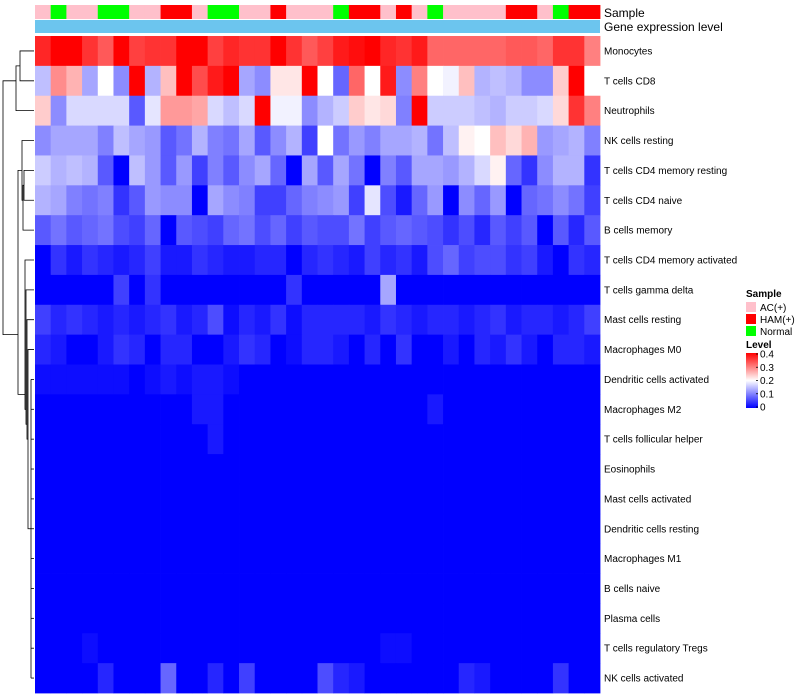 This screenshot has width=800, height=700. I want to click on row-label: Macrophages M1, so click(643, 559).